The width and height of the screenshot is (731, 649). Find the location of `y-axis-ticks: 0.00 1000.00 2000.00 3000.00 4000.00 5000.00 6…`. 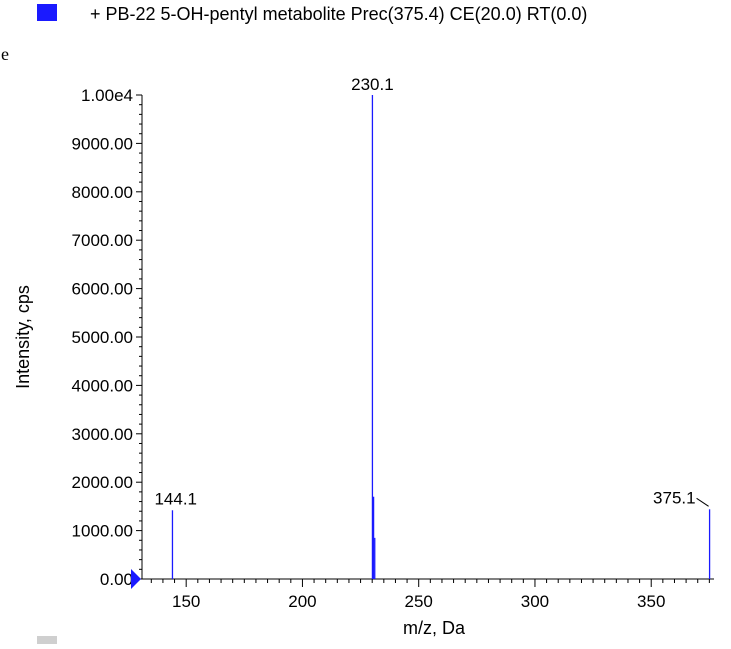

y-axis-ticks: 0.00 1000.00 2000.00 3000.00 4000.00 5000.00 6… is located at coordinates (107, 337).